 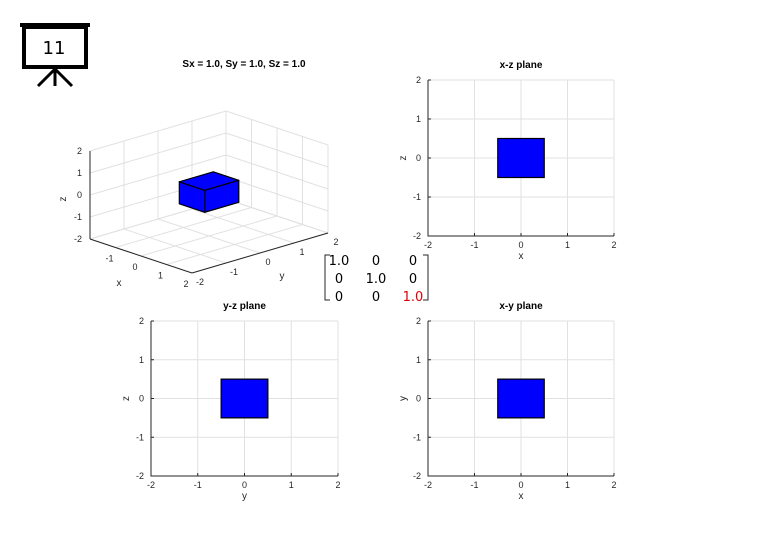 What do you see at coordinates (79, 173) in the screenshot?
I see `z-tick-label: 1` at bounding box center [79, 173].